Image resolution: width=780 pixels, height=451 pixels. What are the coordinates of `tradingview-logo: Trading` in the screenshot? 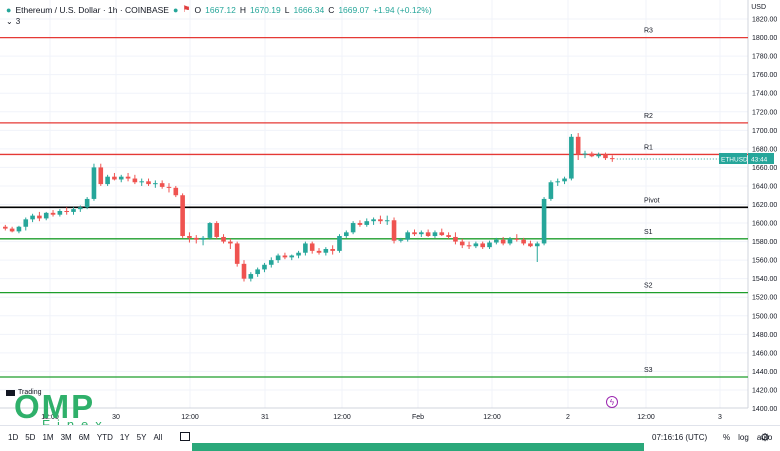 It's located at (23, 392).